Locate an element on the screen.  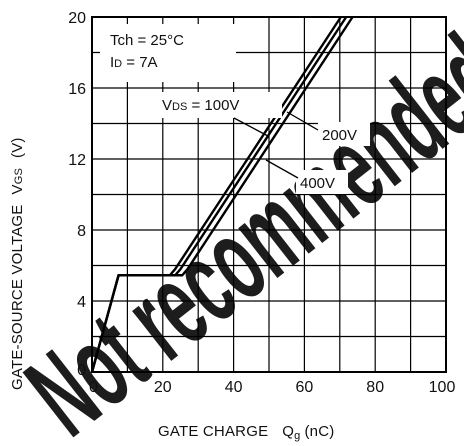
condition-temperature: Tch = 25°C is located at coordinates (147, 40).